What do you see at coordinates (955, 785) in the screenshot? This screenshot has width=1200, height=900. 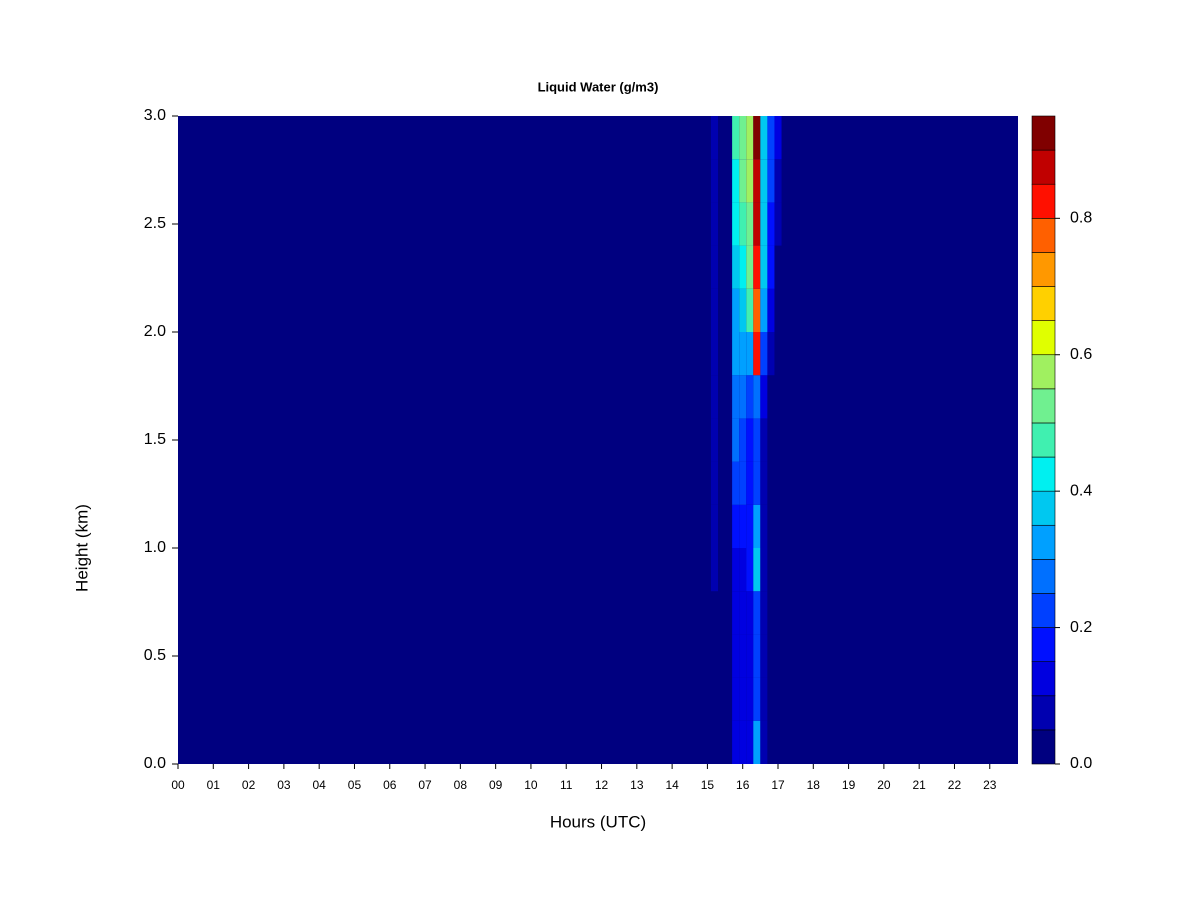 I see `x-tick-label: 22` at bounding box center [955, 785].